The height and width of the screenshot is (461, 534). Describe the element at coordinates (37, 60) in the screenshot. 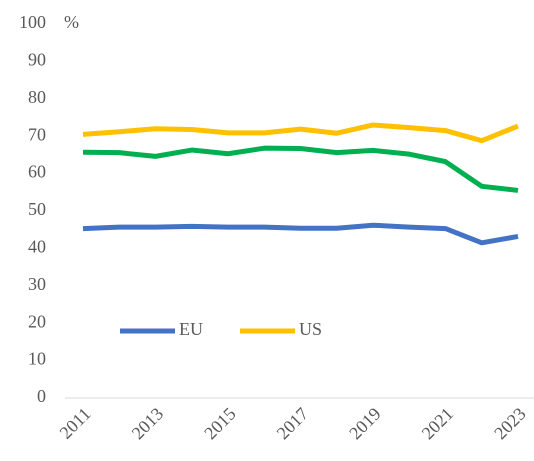

I see `y-tick-label: 90` at that location.